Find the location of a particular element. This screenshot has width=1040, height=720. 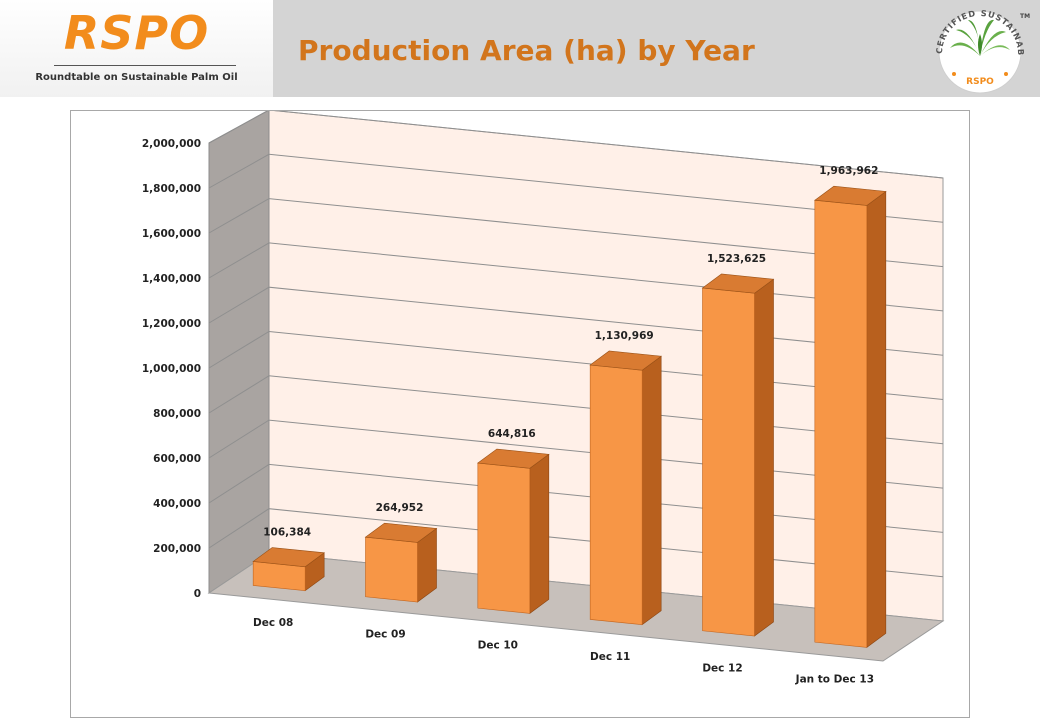

y-tick-label: 200,000 is located at coordinates (177, 549).